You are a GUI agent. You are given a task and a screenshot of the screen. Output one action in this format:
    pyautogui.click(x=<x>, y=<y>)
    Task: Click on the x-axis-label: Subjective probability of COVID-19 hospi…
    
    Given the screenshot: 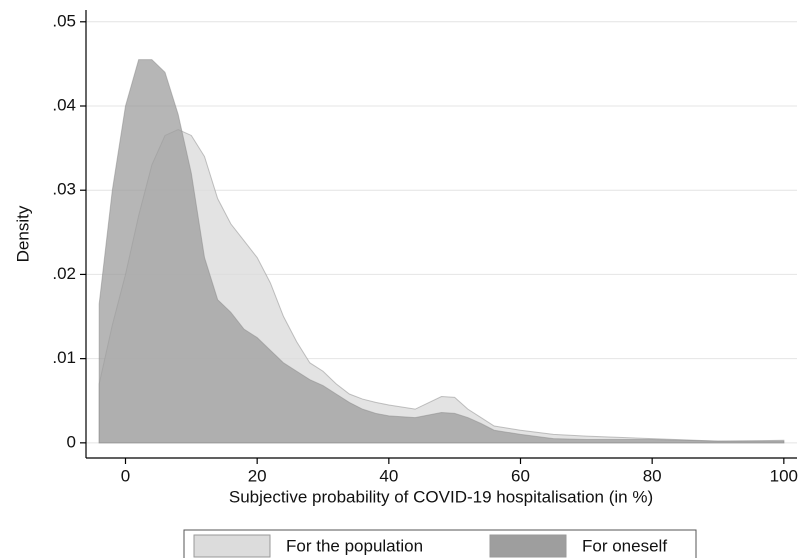 What is the action you would take?
    pyautogui.click(x=441, y=496)
    